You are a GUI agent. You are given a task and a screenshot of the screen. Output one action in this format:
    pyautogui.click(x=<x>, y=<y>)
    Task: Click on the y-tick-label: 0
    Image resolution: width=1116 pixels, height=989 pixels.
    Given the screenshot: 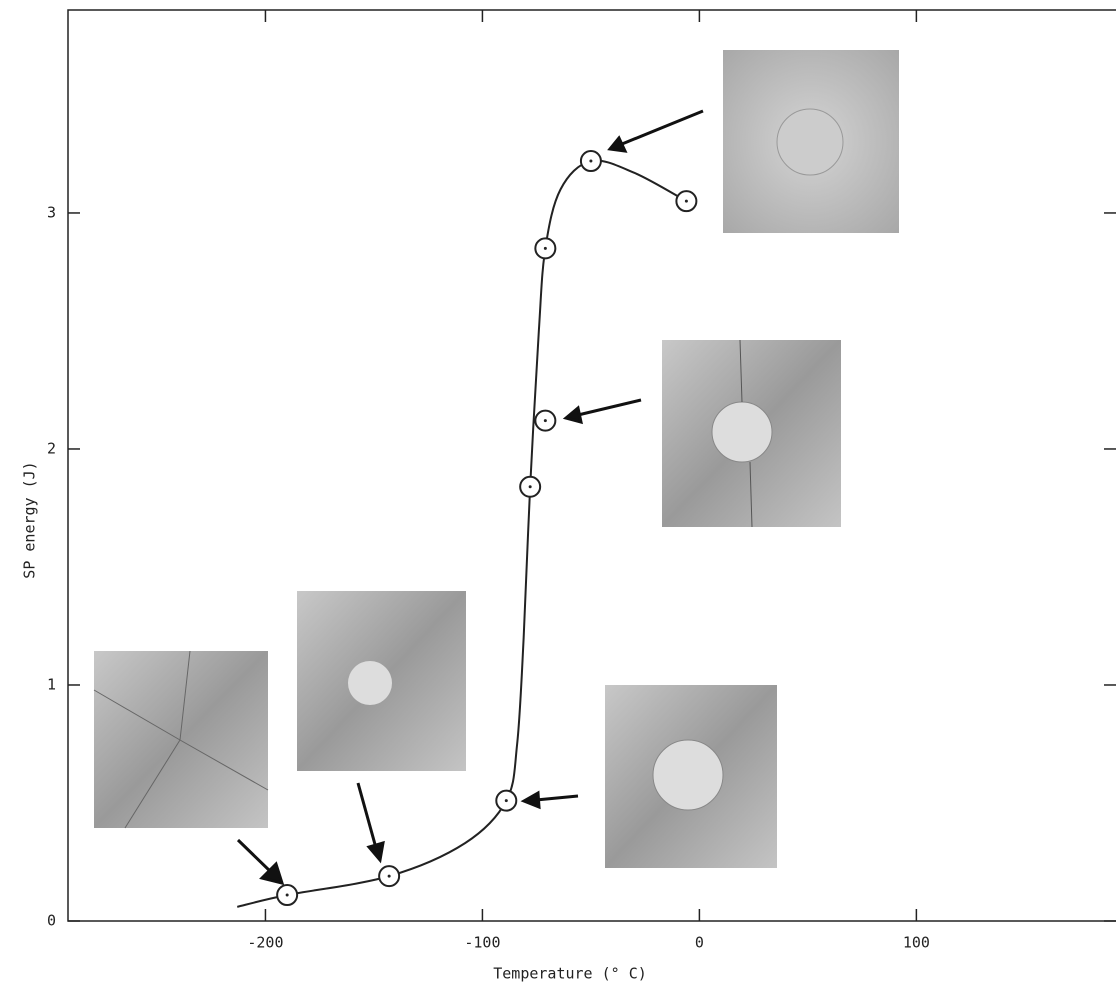 What is the action you would take?
    pyautogui.click(x=51, y=921)
    